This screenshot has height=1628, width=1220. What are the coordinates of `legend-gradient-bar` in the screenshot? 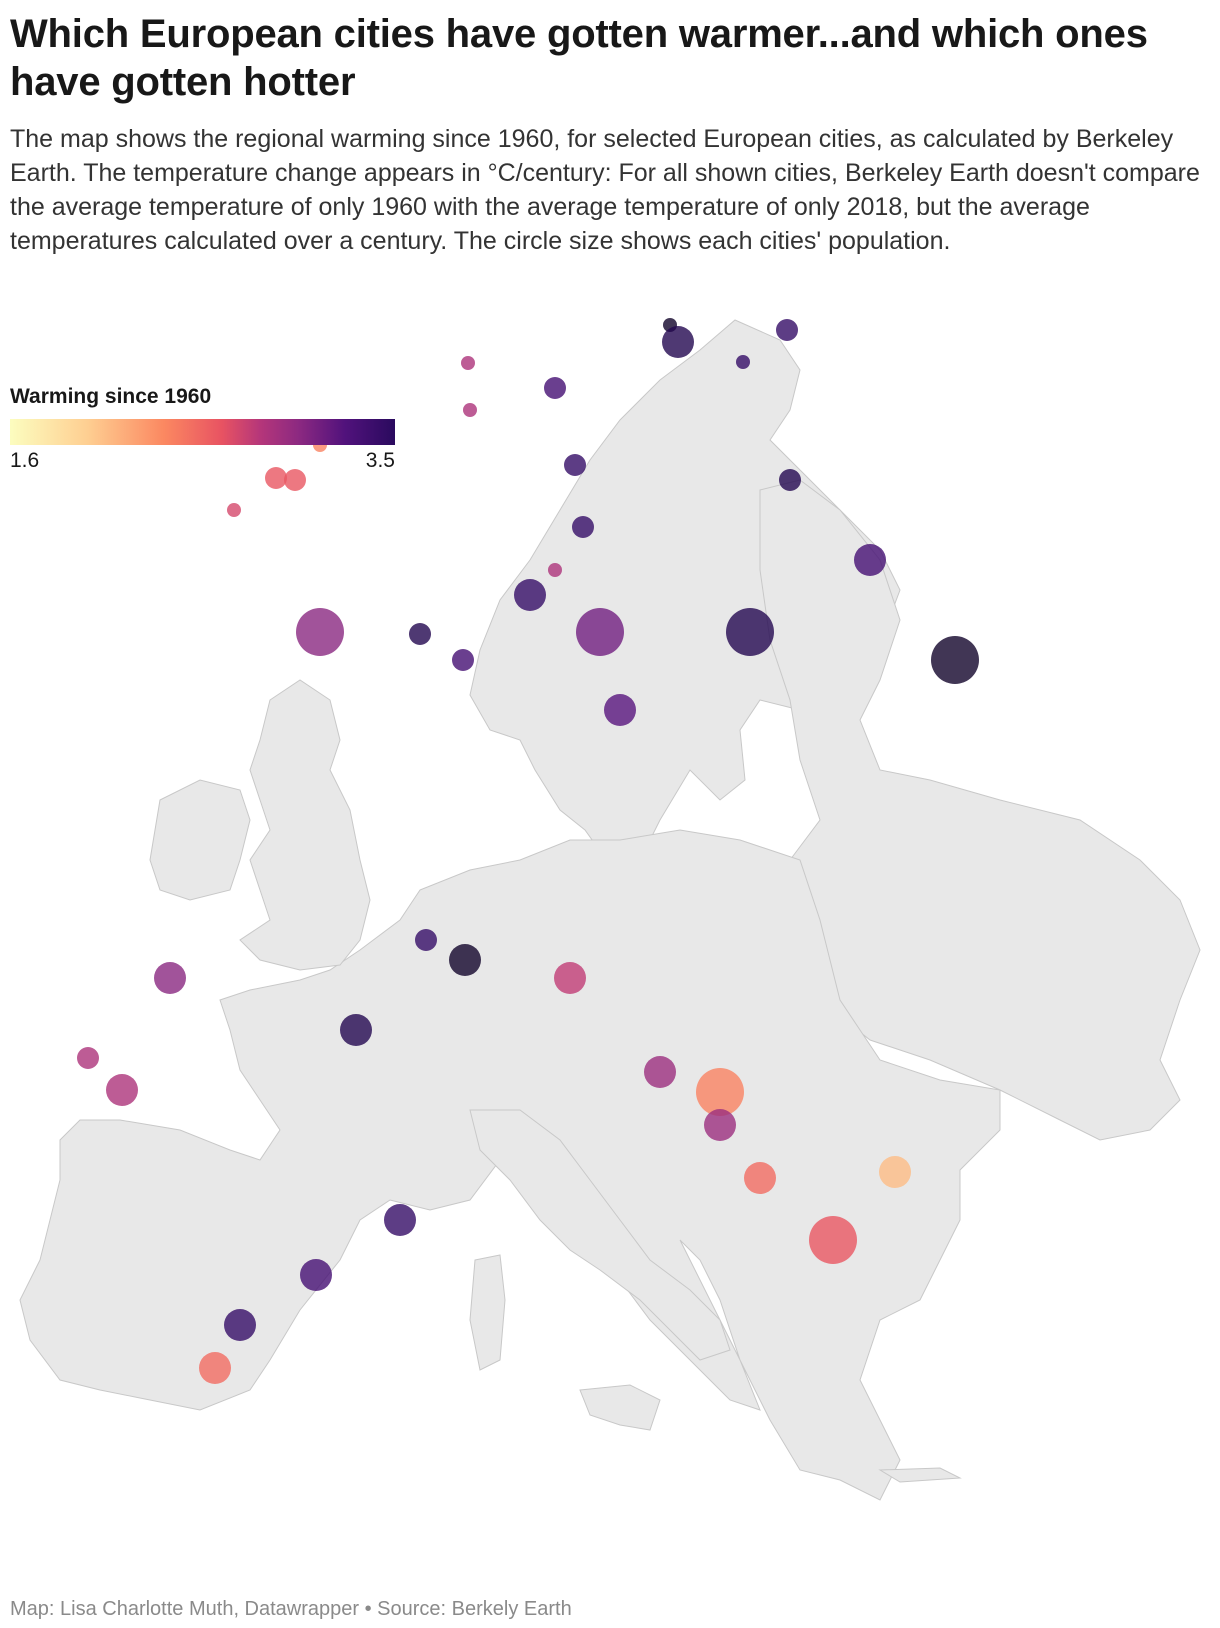 It's located at (202, 432).